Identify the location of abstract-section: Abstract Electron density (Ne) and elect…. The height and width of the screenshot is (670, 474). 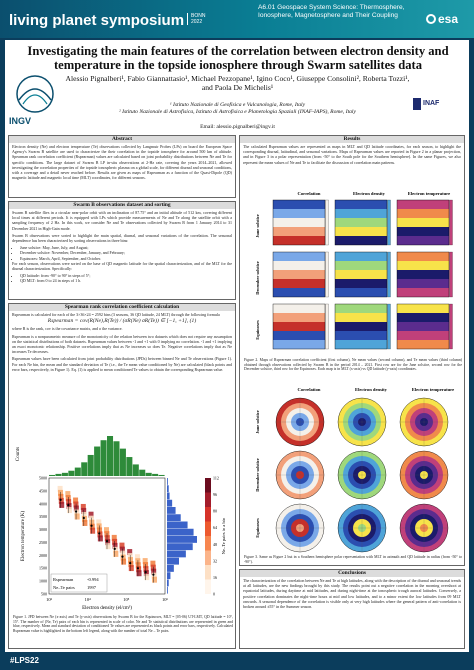
(122, 166).